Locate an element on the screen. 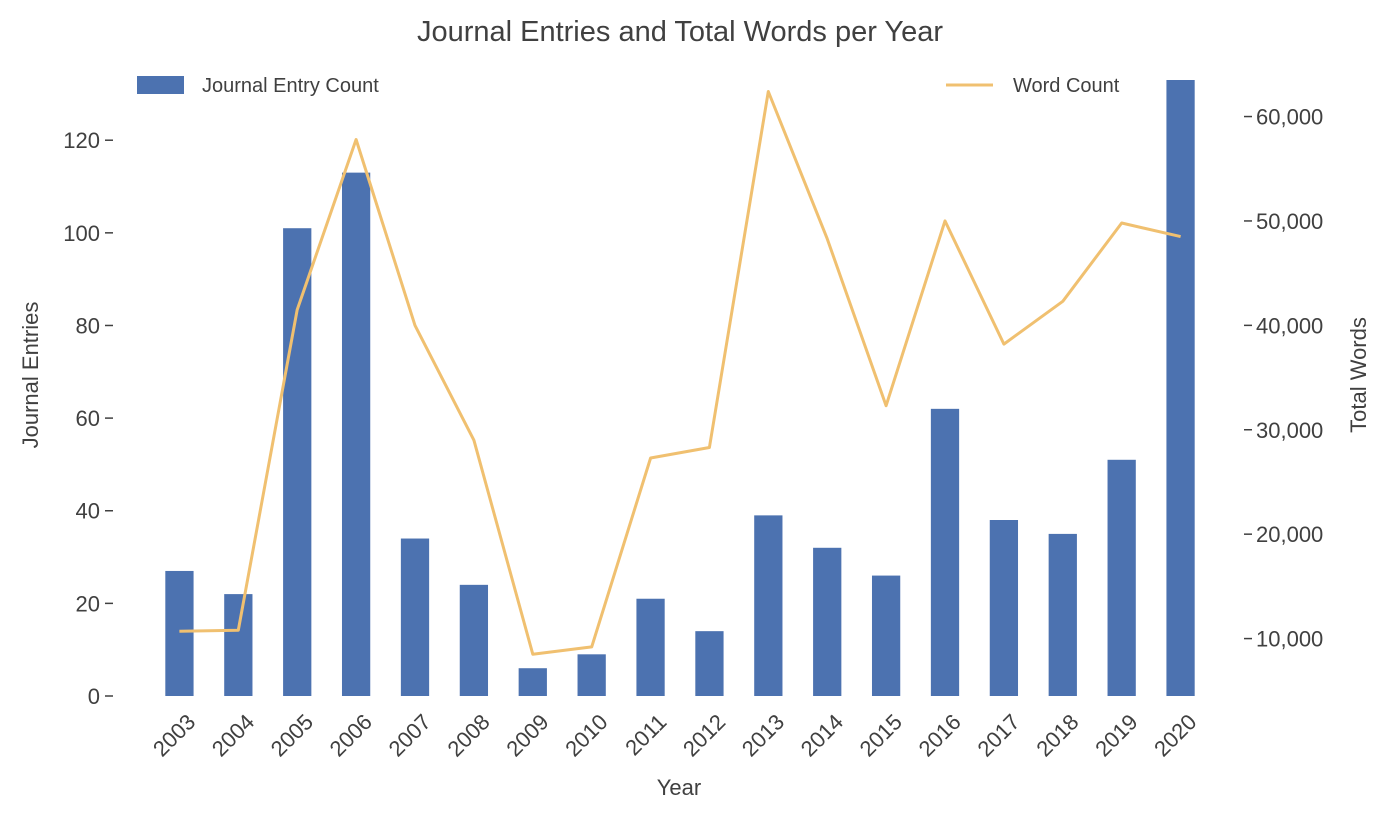 The height and width of the screenshot is (814, 1400). bar-2007 is located at coordinates (415, 617).